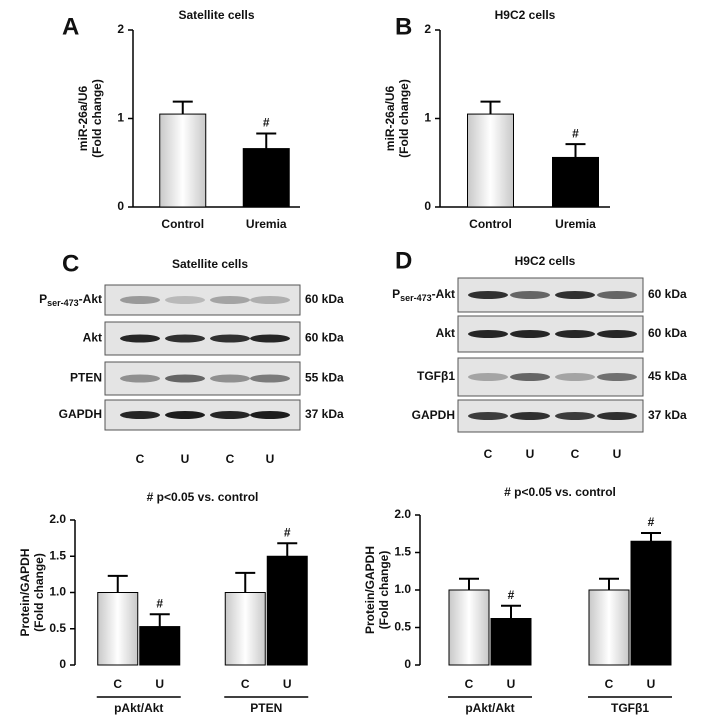 The width and height of the screenshot is (721, 722). I want to click on blot-row-label-part: ser-473, so click(416, 298).